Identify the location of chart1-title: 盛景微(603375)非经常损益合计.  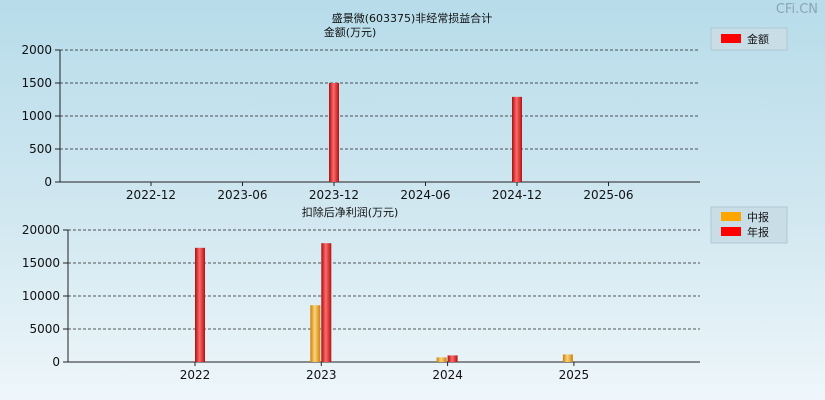
(412, 18).